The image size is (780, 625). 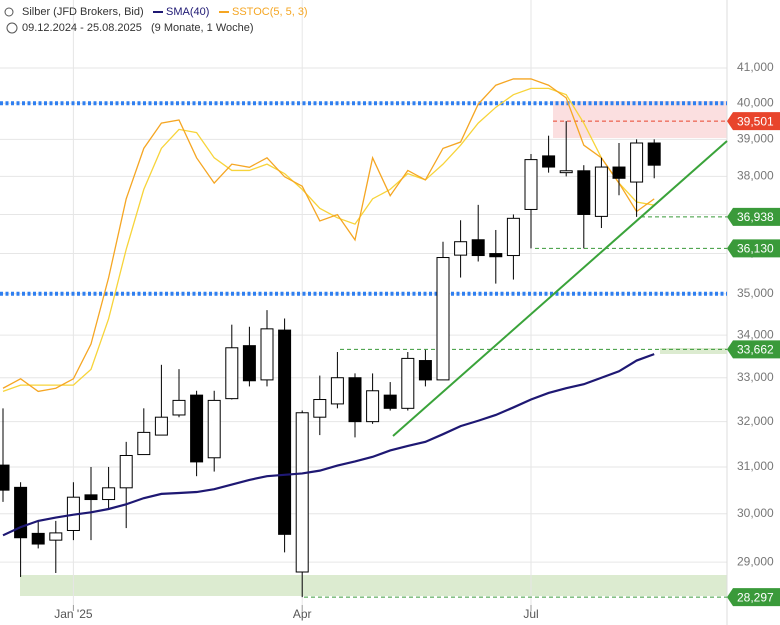 What do you see at coordinates (755, 421) in the screenshot?
I see `y-tick-label: 32,000` at bounding box center [755, 421].